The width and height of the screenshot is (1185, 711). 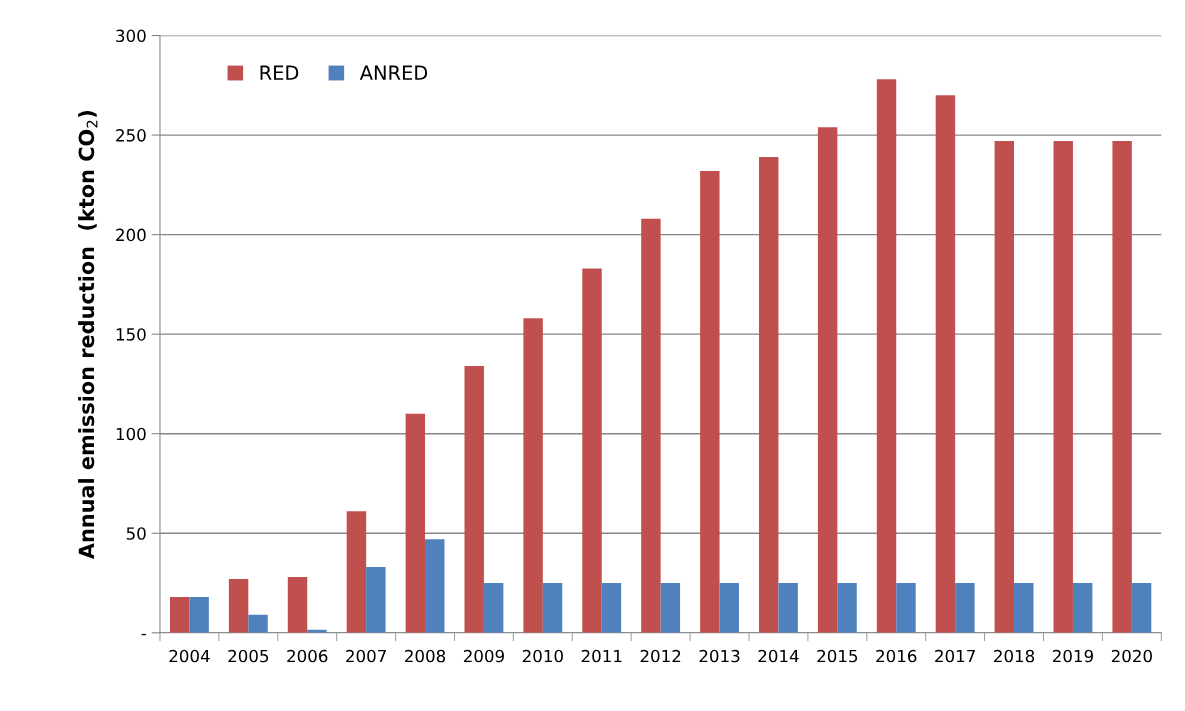 What do you see at coordinates (719, 656) in the screenshot?
I see `x-tick-label: 2013` at bounding box center [719, 656].